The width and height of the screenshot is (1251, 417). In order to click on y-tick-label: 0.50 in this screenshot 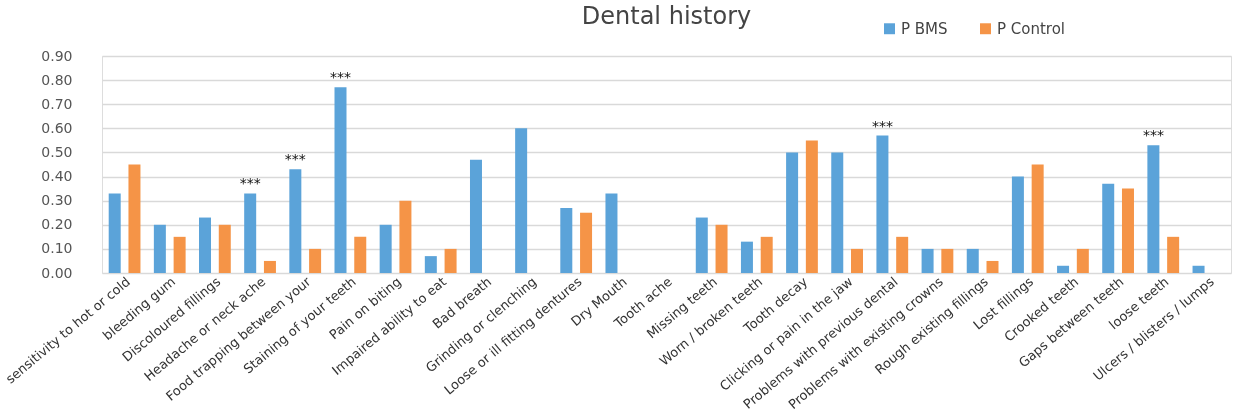, I will do `click(57, 151)`.